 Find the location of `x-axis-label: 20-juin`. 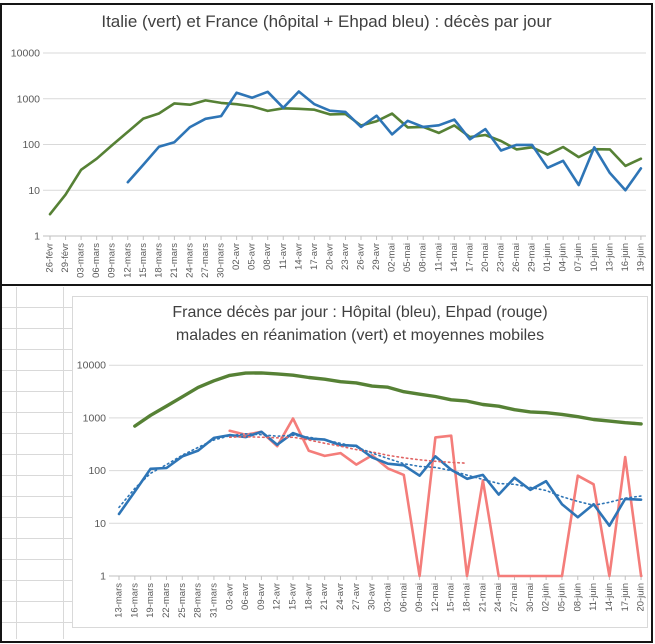

x-axis-label: 20-juin is located at coordinates (641, 597).